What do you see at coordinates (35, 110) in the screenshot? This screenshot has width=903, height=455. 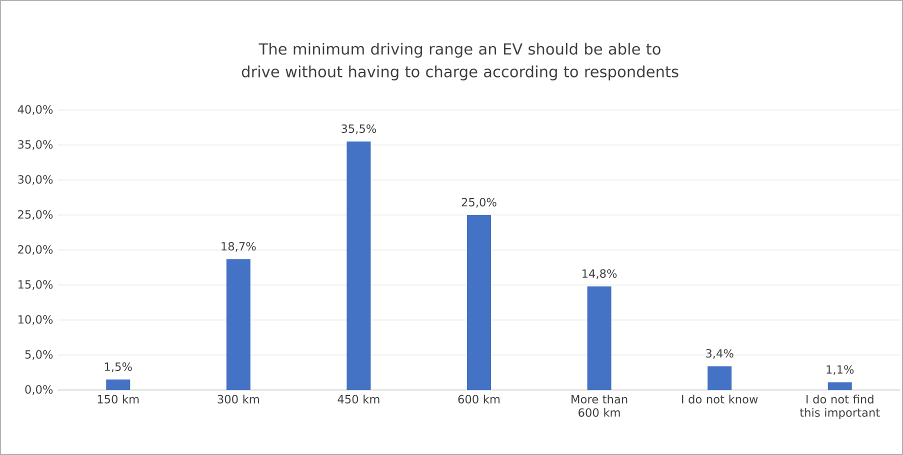 I see `y-tick-label: 40,0%` at bounding box center [35, 110].